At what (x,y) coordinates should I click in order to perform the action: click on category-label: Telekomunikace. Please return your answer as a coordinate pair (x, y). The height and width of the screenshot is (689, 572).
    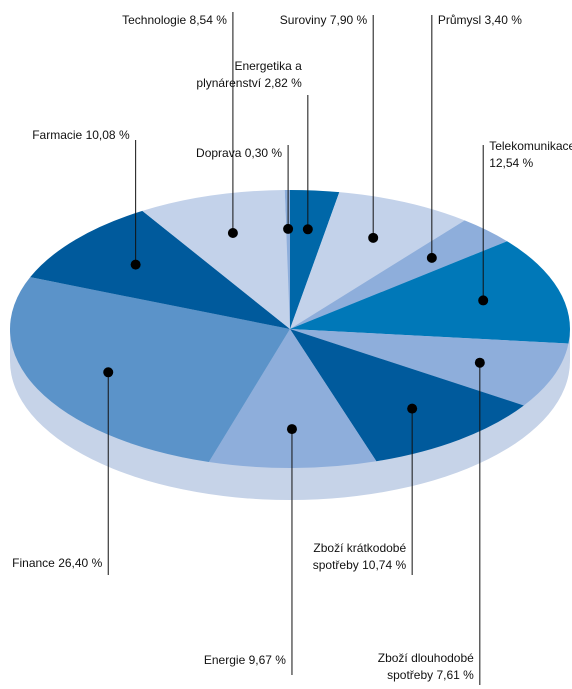
    Looking at the image, I should click on (530, 146).